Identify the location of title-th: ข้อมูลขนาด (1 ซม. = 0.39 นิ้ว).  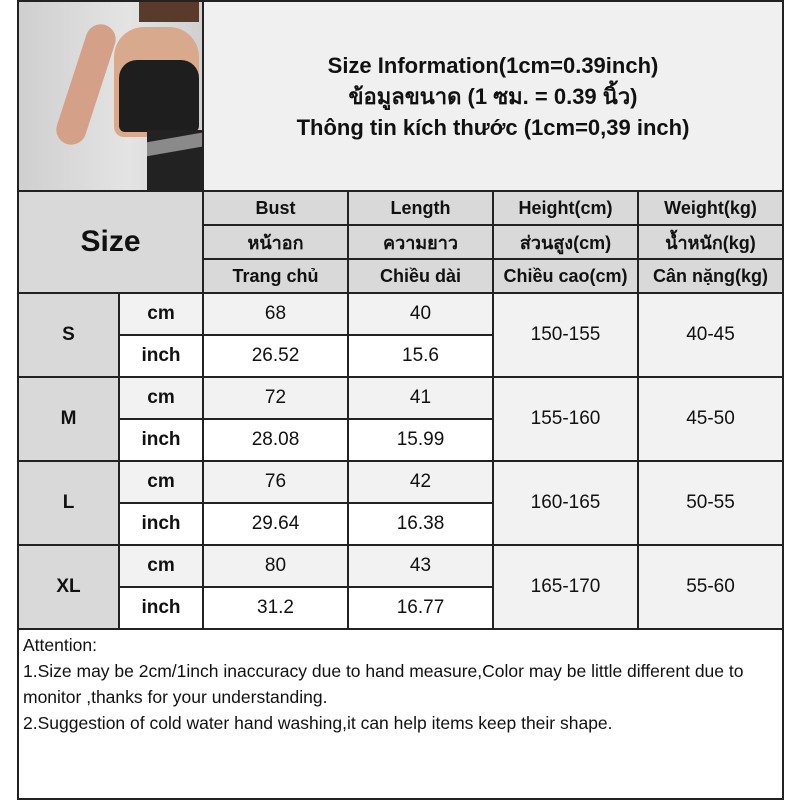
(493, 96).